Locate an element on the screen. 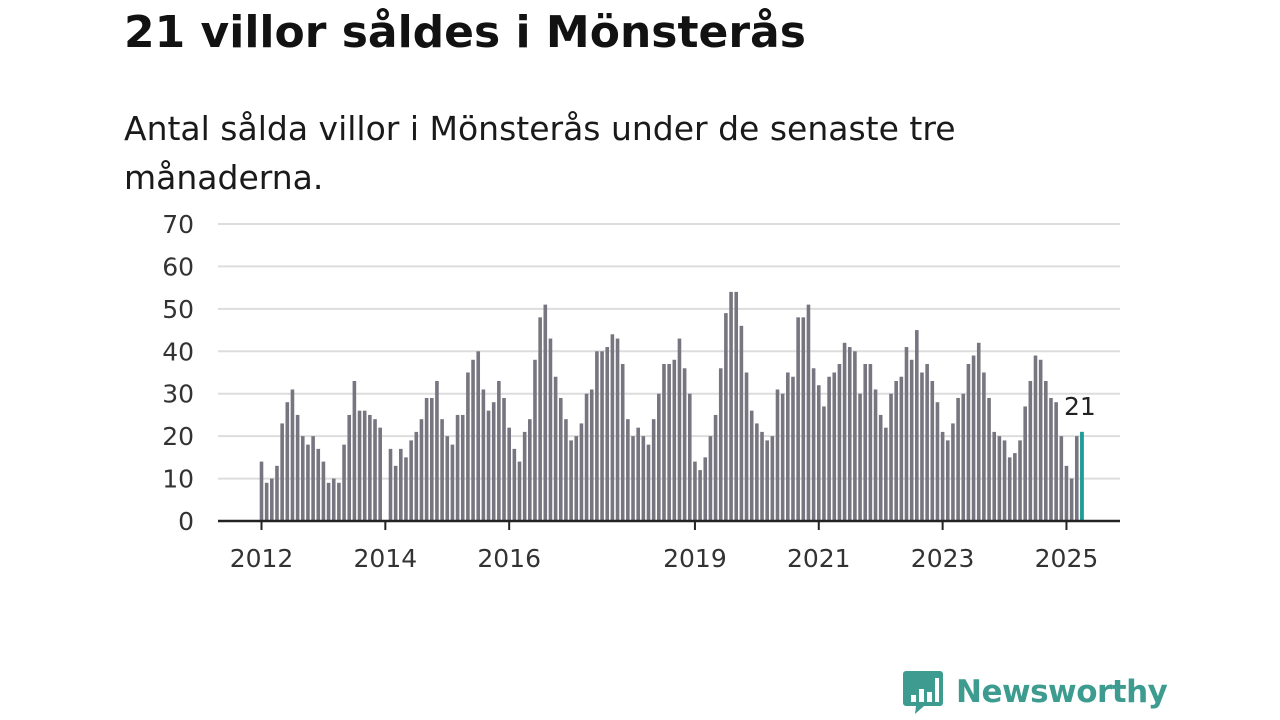 Image resolution: width=1280 pixels, height=720 pixels. x-tick-label: 2019 is located at coordinates (695, 558).